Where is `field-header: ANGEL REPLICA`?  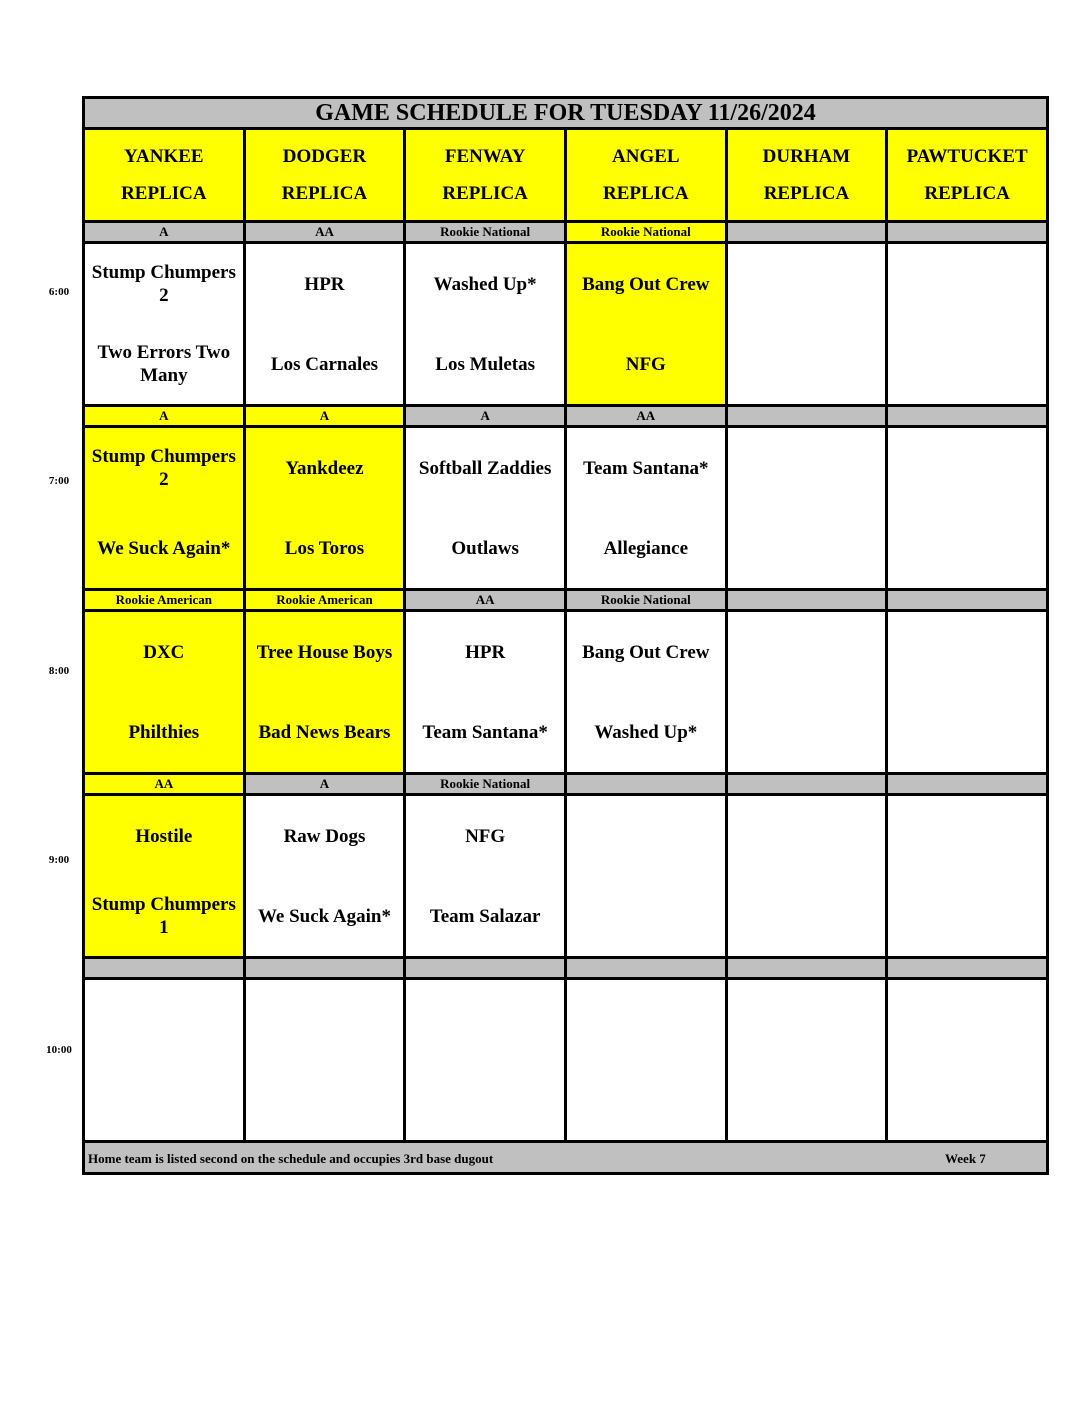
field-header: ANGEL REPLICA is located at coordinates (645, 175).